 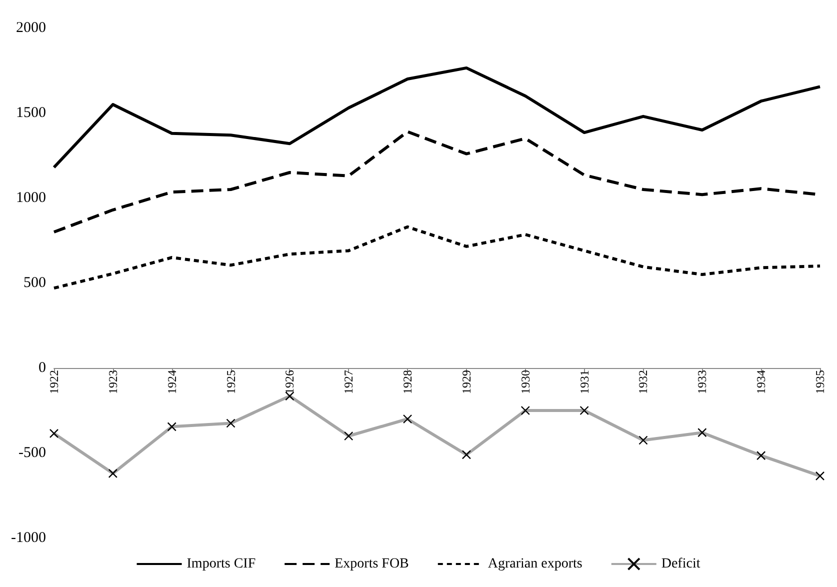 I want to click on x-tick-label: 1931, so click(x=584, y=382).